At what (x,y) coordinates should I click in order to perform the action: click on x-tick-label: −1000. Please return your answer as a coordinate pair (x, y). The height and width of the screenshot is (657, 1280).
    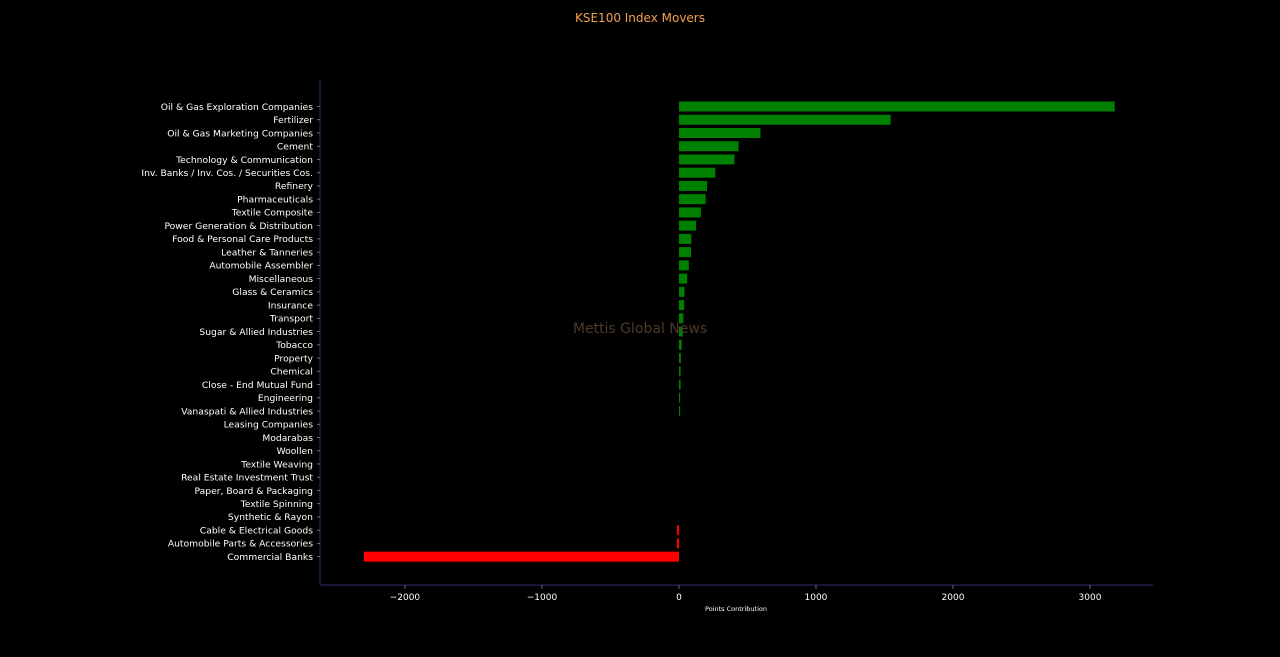
    Looking at the image, I should click on (542, 598).